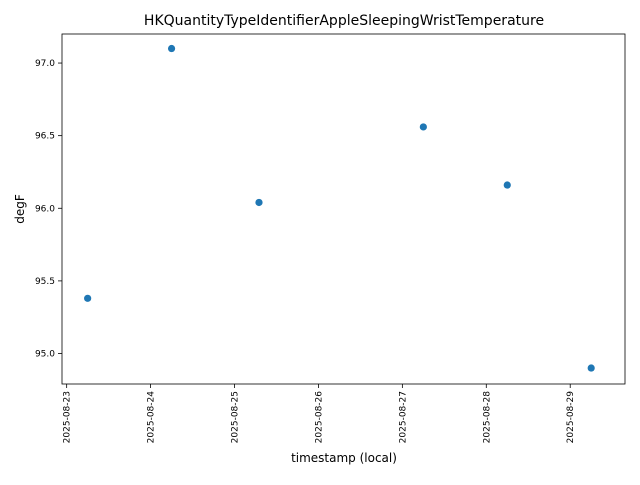 This screenshot has height=485, width=640. I want to click on x-tick-label: 2025-08-26, so click(319, 417).